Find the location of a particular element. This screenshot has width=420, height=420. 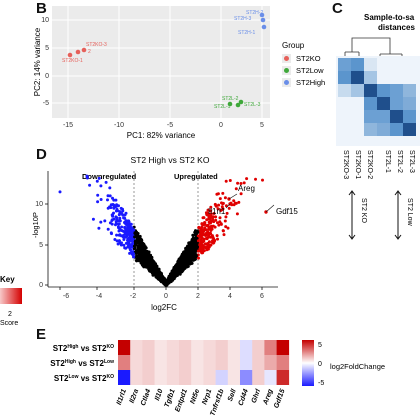

foldchange-gene-label: Ghrl is located at coordinates (257, 395).